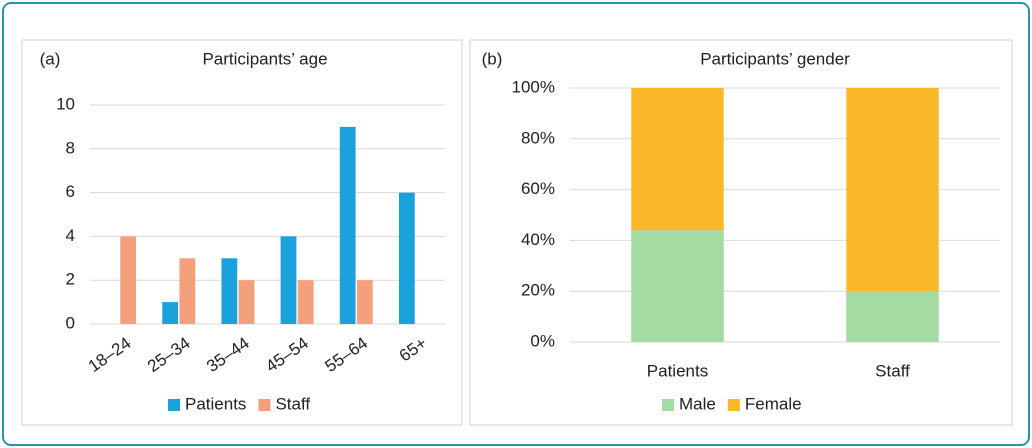  Describe the element at coordinates (65, 103) in the screenshot. I see `y-tick-label: 10` at that location.